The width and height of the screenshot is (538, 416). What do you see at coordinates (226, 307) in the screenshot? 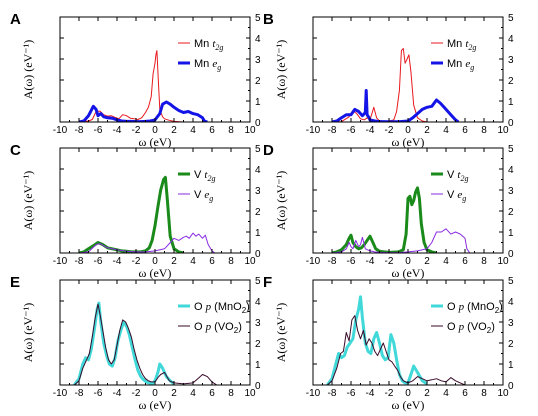
I see `legend-tail: (MnO` at bounding box center [226, 307].